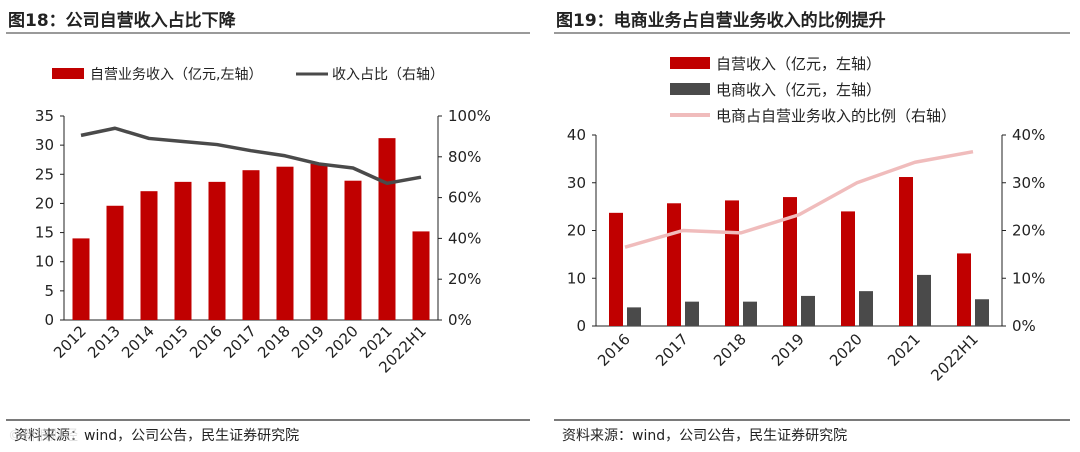 The image size is (1080, 452). Describe the element at coordinates (353, 250) in the screenshot. I see `bar-2020` at that location.